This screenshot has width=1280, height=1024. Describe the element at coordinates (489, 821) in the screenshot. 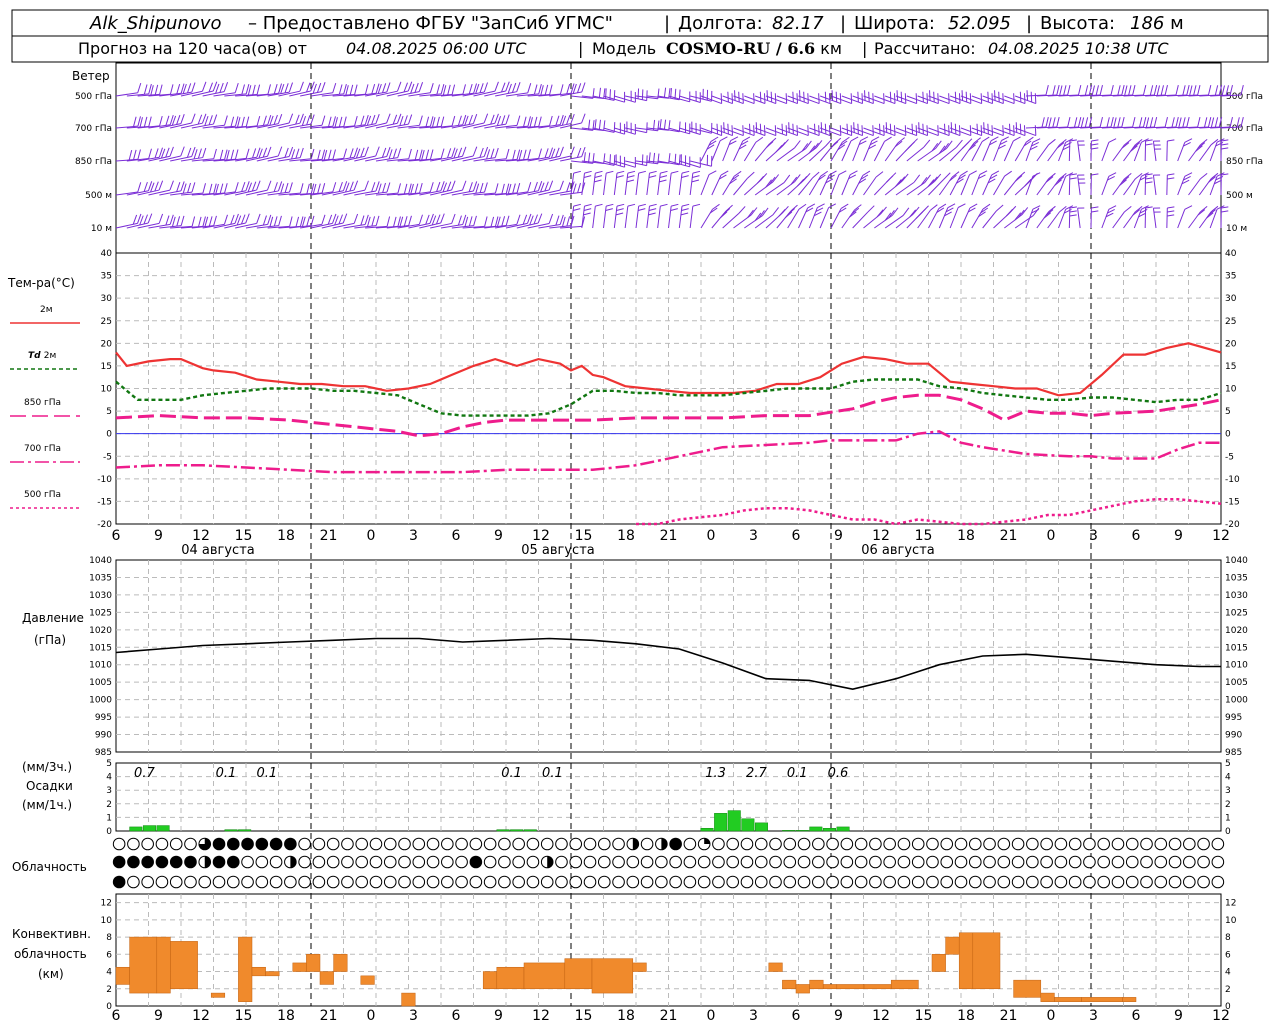

I see `precip-bars` at that location.